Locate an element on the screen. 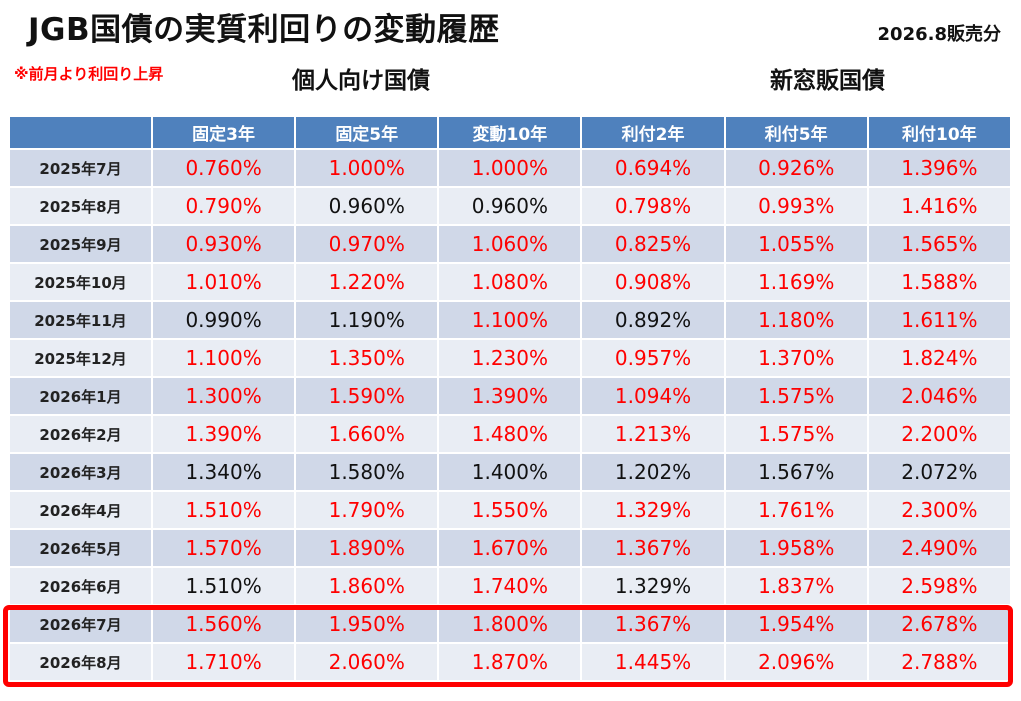 The image size is (1021, 701). column-header-floating-10y: 変動10年 is located at coordinates (510, 132).